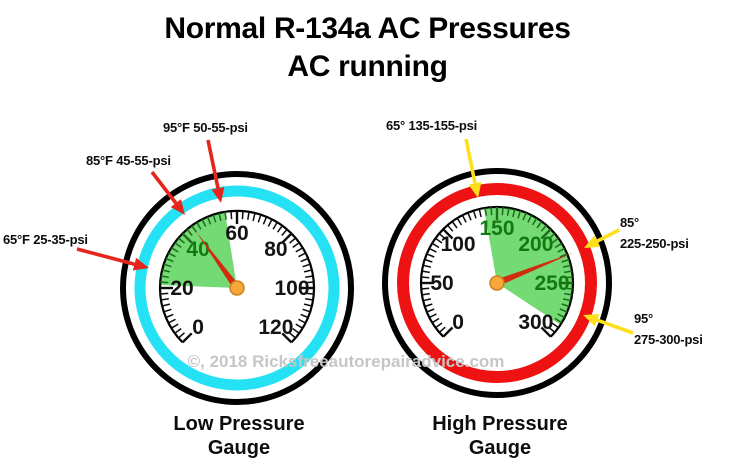  Describe the element at coordinates (275, 249) in the screenshot. I see `svg-text: 80` at that location.